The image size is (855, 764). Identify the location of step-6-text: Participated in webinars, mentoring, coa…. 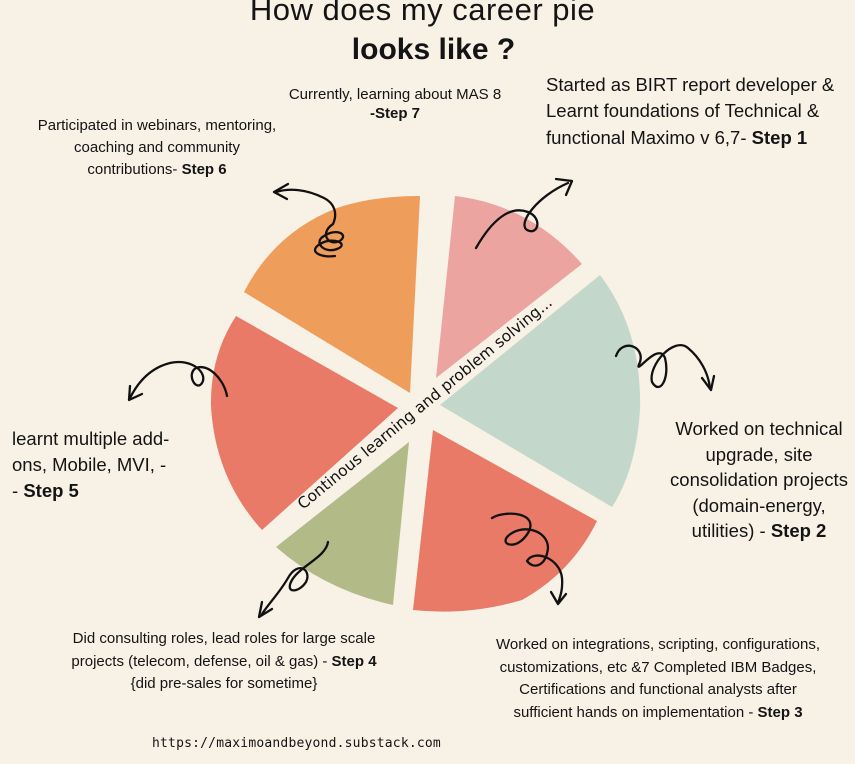
(157, 147).